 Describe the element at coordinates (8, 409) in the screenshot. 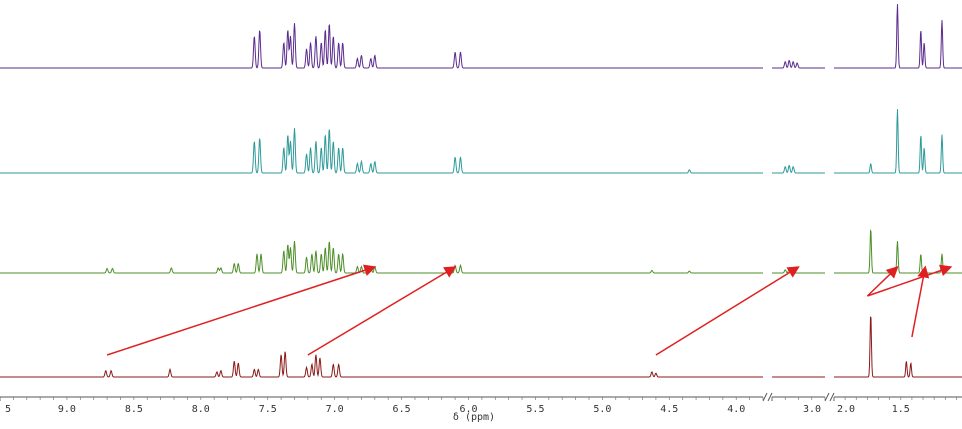

I see `x-tick-label: 5` at that location.